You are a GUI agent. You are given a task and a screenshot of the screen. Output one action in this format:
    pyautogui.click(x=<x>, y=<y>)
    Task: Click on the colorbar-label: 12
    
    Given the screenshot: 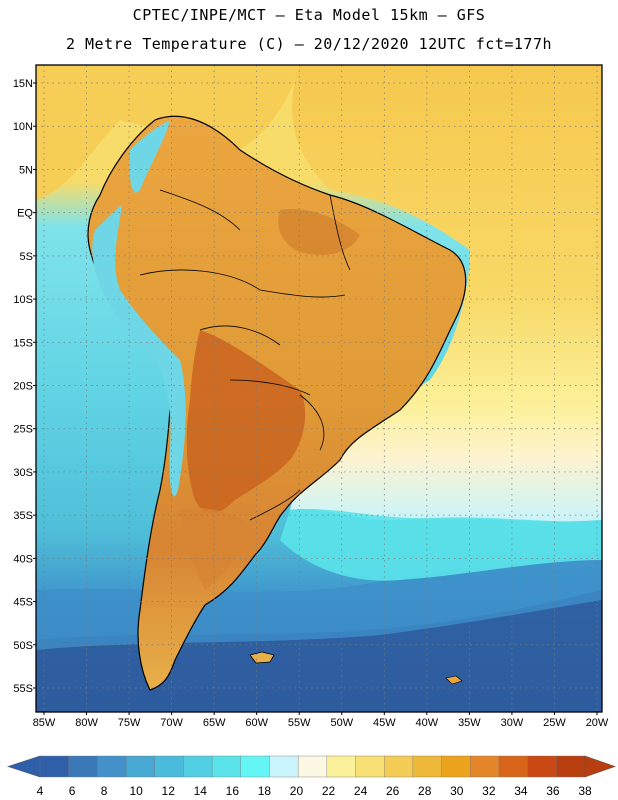 What is the action you would take?
    pyautogui.click(x=169, y=791)
    